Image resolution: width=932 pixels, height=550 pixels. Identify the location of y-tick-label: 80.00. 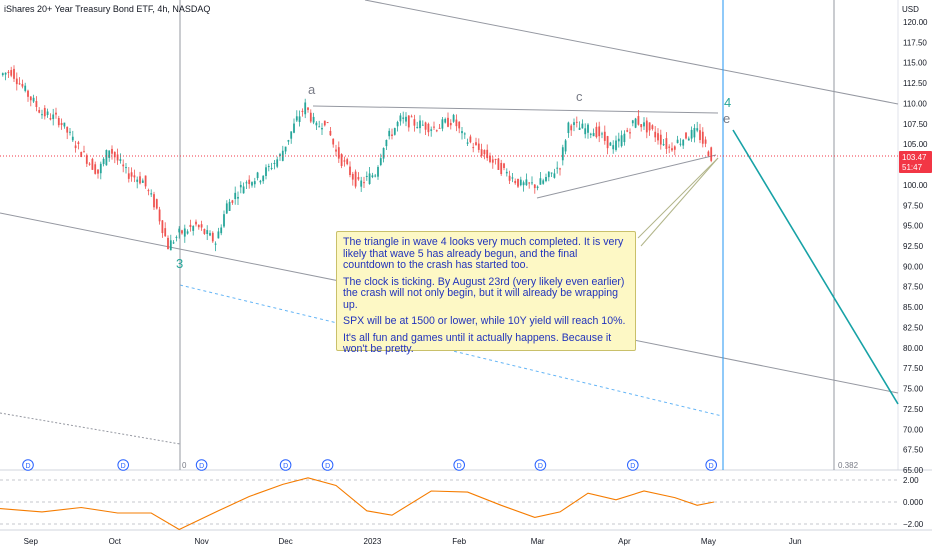
(913, 348).